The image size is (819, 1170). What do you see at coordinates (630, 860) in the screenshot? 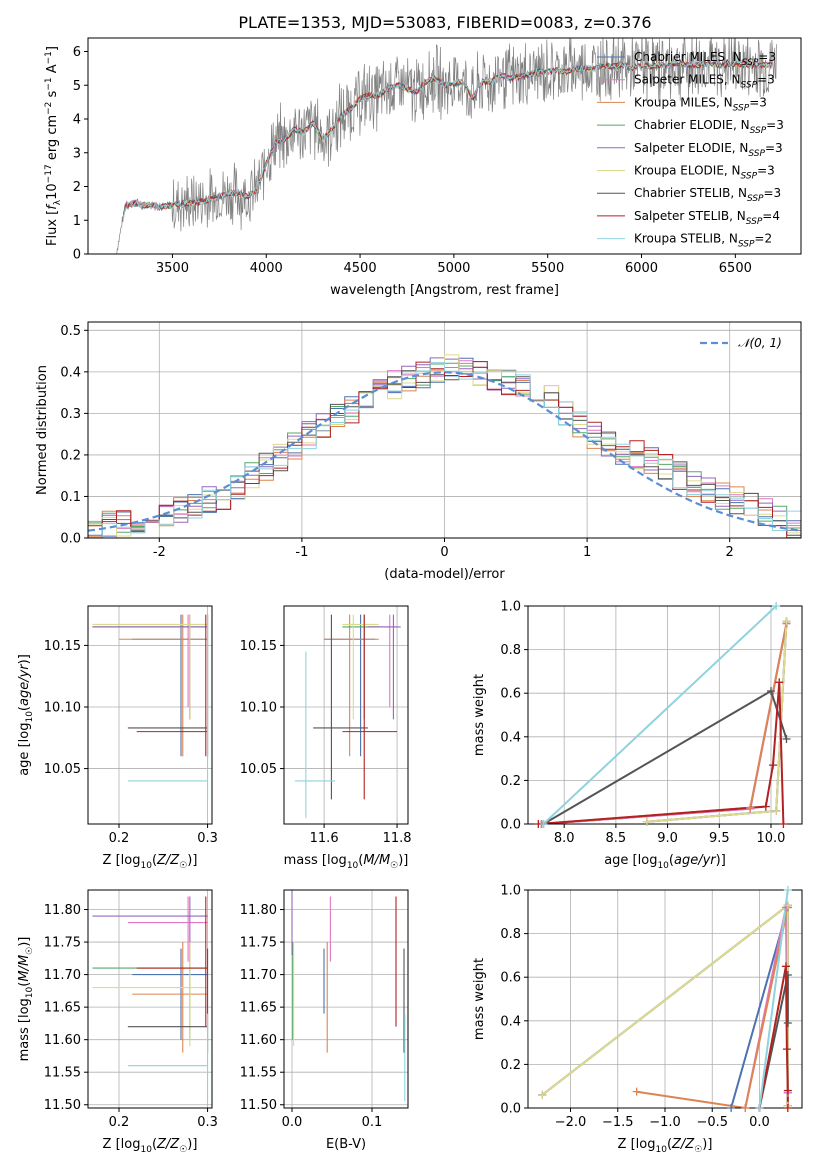
I see `label-part: age [log` at bounding box center [630, 860].